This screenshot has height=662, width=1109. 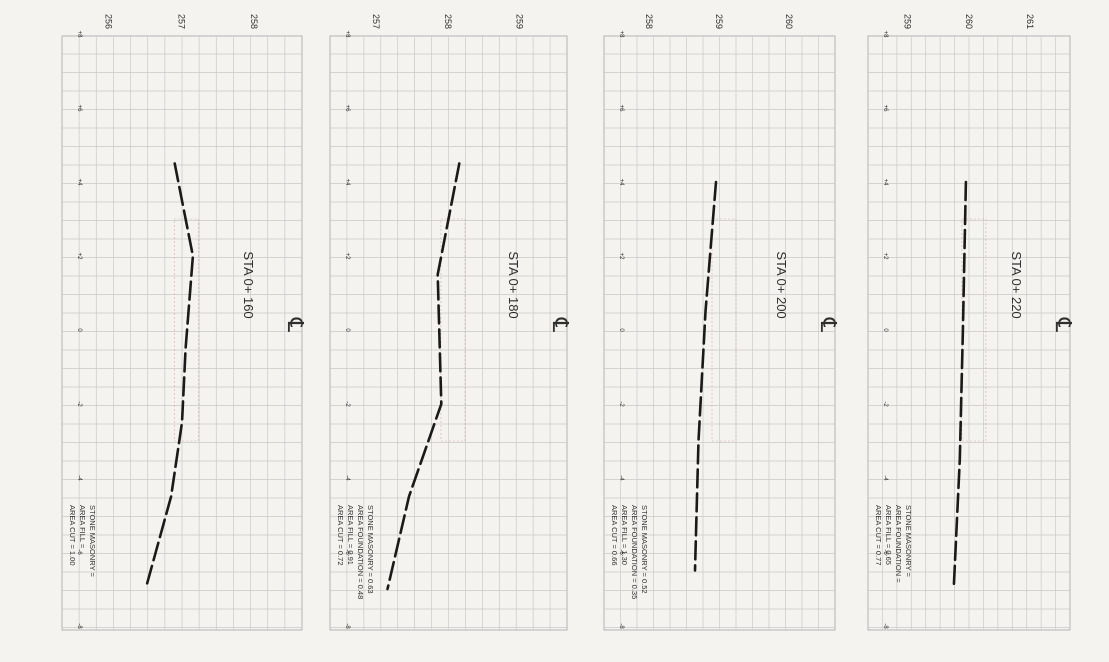 What do you see at coordinates (614, 535) in the screenshot?
I see `area-quantity-text: AREA CUT = 0.66` at bounding box center [614, 535].